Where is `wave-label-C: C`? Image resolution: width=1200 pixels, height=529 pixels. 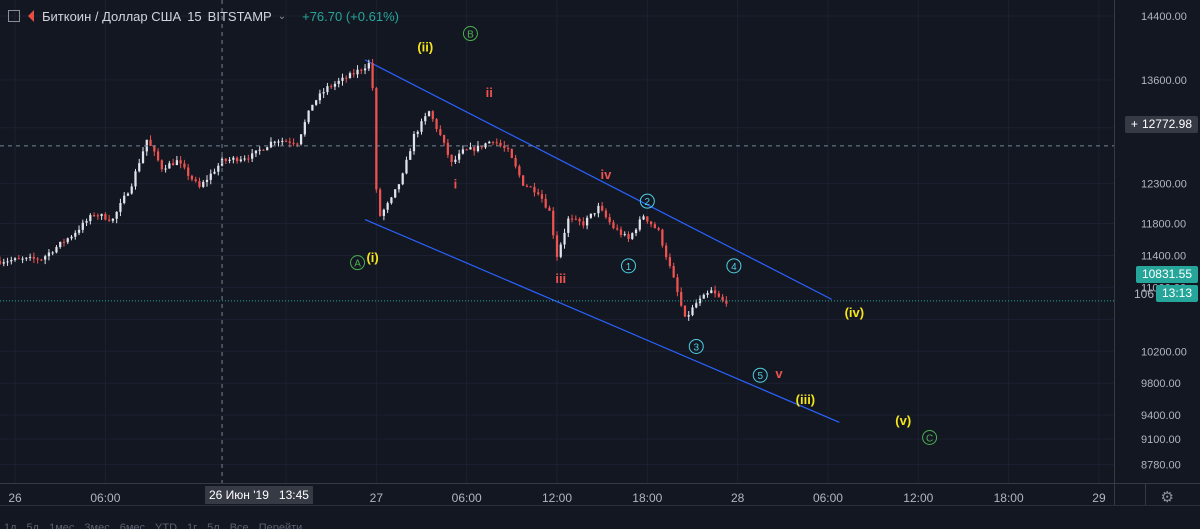 wave-label-C: C is located at coordinates (930, 437).